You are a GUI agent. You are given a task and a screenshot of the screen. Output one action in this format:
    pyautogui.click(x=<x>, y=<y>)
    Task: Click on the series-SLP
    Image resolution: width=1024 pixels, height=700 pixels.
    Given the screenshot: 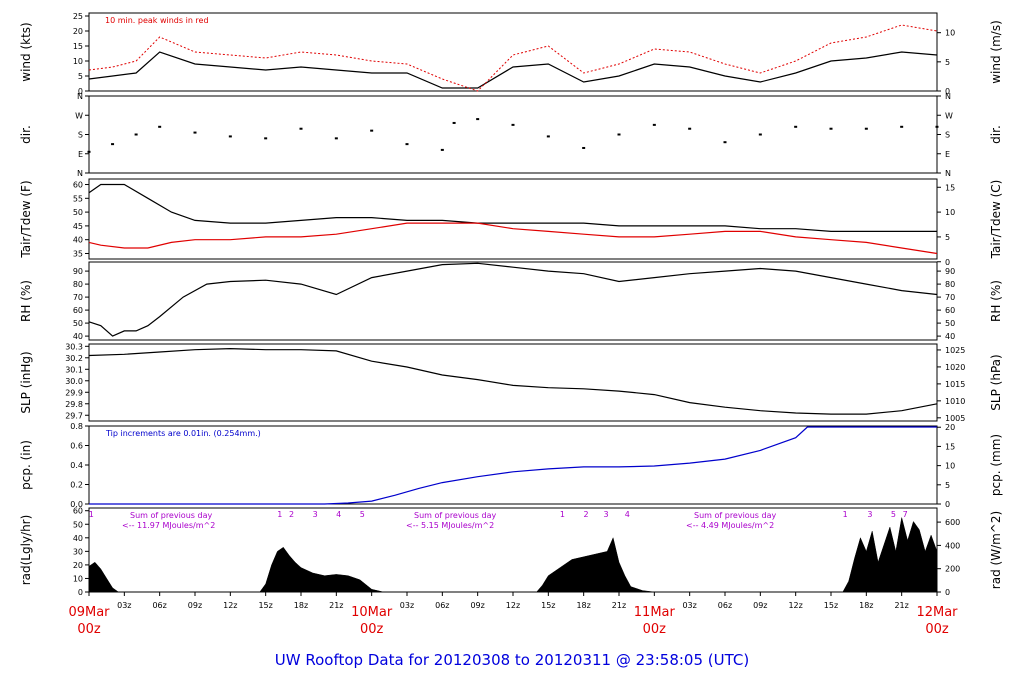 What is the action you would take?
    pyautogui.click(x=513, y=381)
    